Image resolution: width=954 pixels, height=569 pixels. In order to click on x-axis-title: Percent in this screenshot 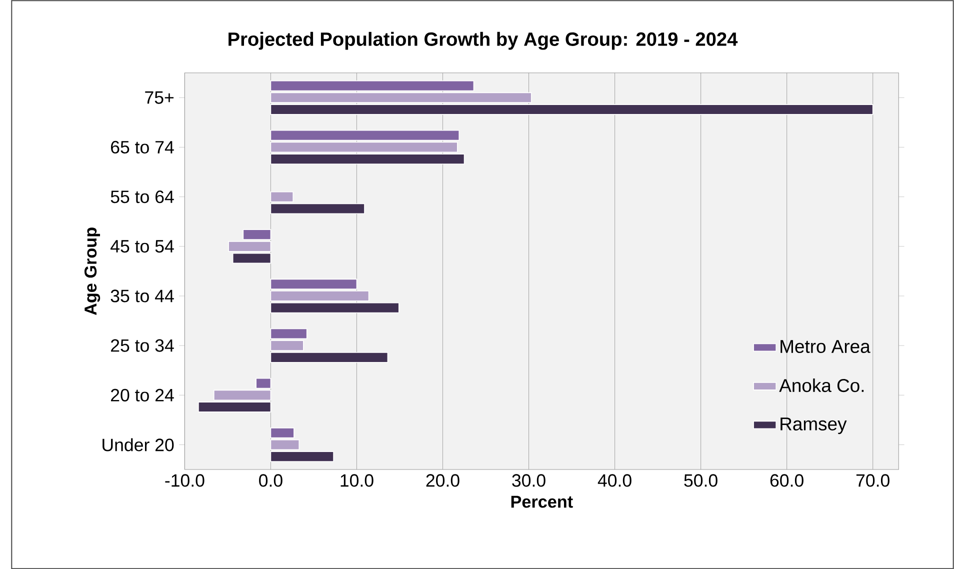, I will do `click(542, 502)`.